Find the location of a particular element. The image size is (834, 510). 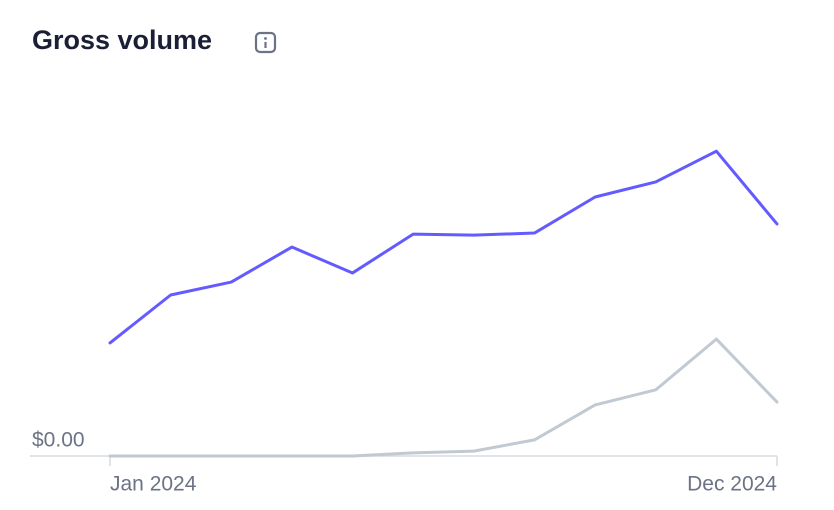

info-icon-dot is located at coordinates (265, 38).